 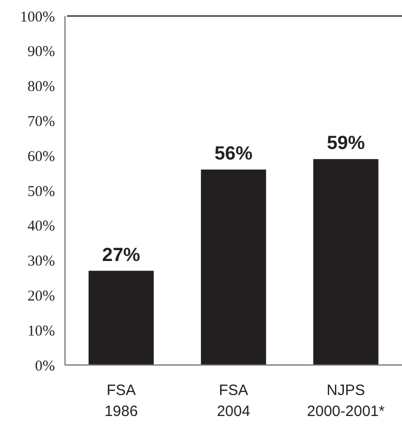 I want to click on y-tick-label: 20%, so click(x=41, y=296).